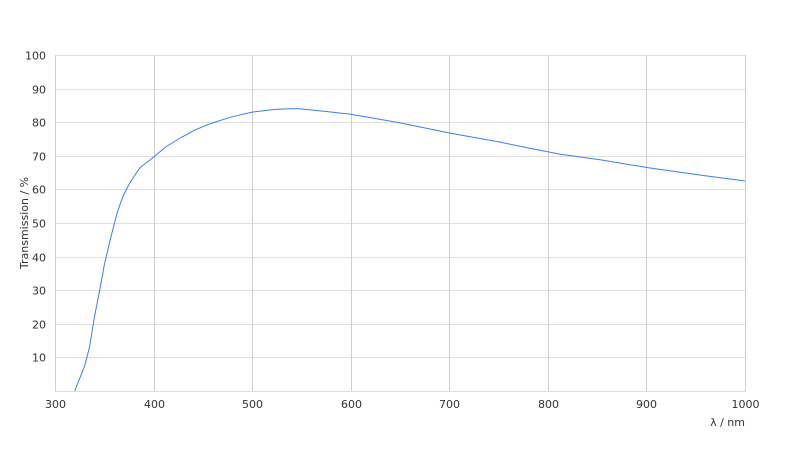  What do you see at coordinates (39, 157) in the screenshot?
I see `y-tick-label: 70` at bounding box center [39, 157].